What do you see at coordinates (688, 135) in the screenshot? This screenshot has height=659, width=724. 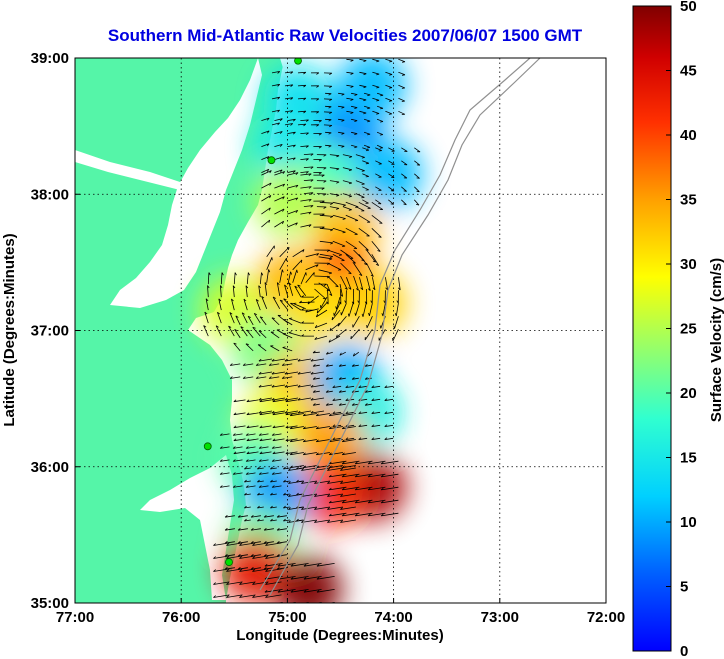 I see `colorbar-tick-label-8: 40` at bounding box center [688, 135].